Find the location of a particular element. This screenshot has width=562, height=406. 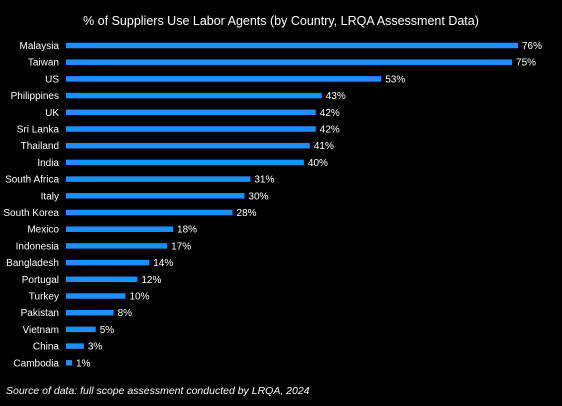

value-label: 31% is located at coordinates (264, 180).